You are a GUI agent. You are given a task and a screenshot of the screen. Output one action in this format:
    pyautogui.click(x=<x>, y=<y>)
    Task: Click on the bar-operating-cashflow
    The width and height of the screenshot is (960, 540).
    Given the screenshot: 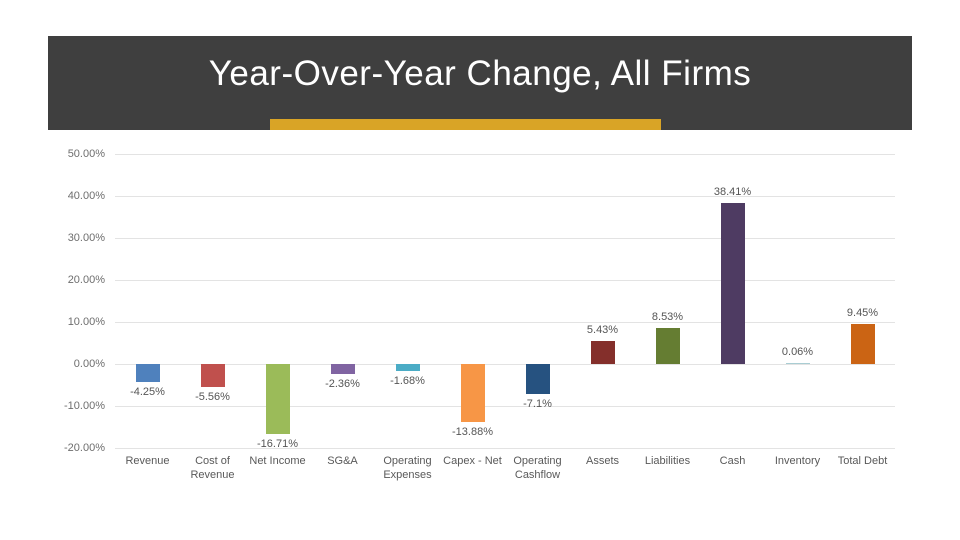 What is the action you would take?
    pyautogui.click(x=537, y=379)
    